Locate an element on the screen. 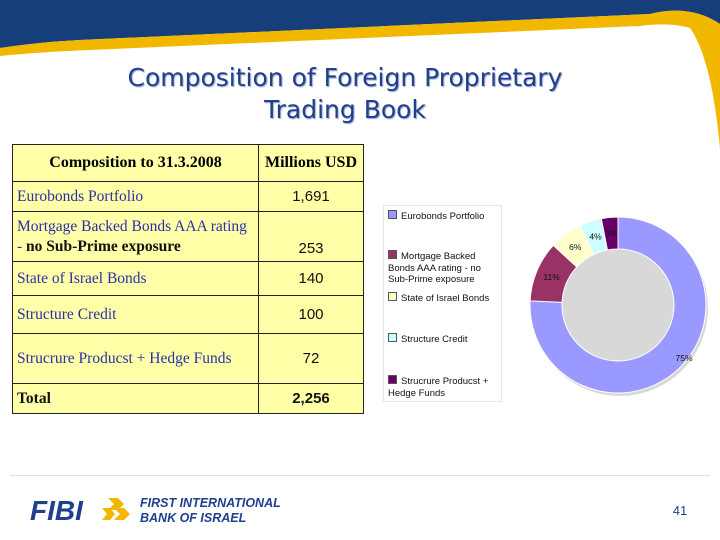 This screenshot has width=720, height=540. slide-title-line2: Trading Book is located at coordinates (345, 109).